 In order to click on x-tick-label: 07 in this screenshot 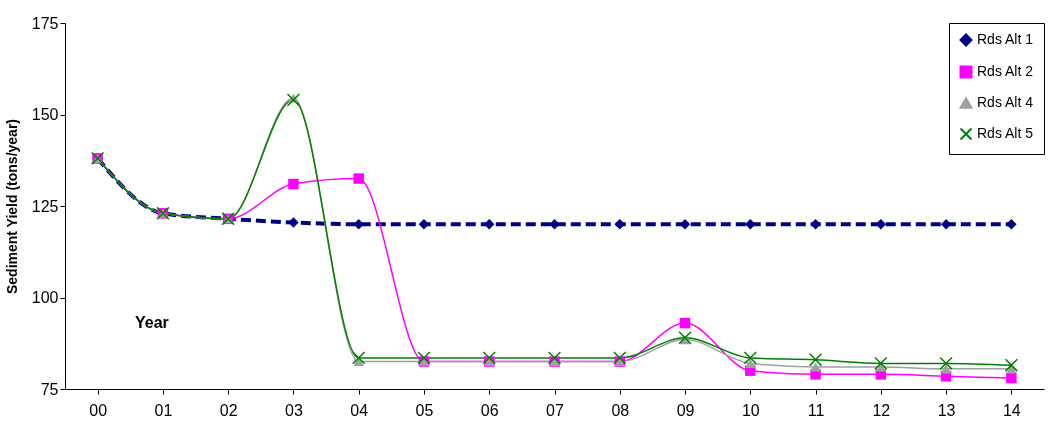, I will do `click(555, 410)`.